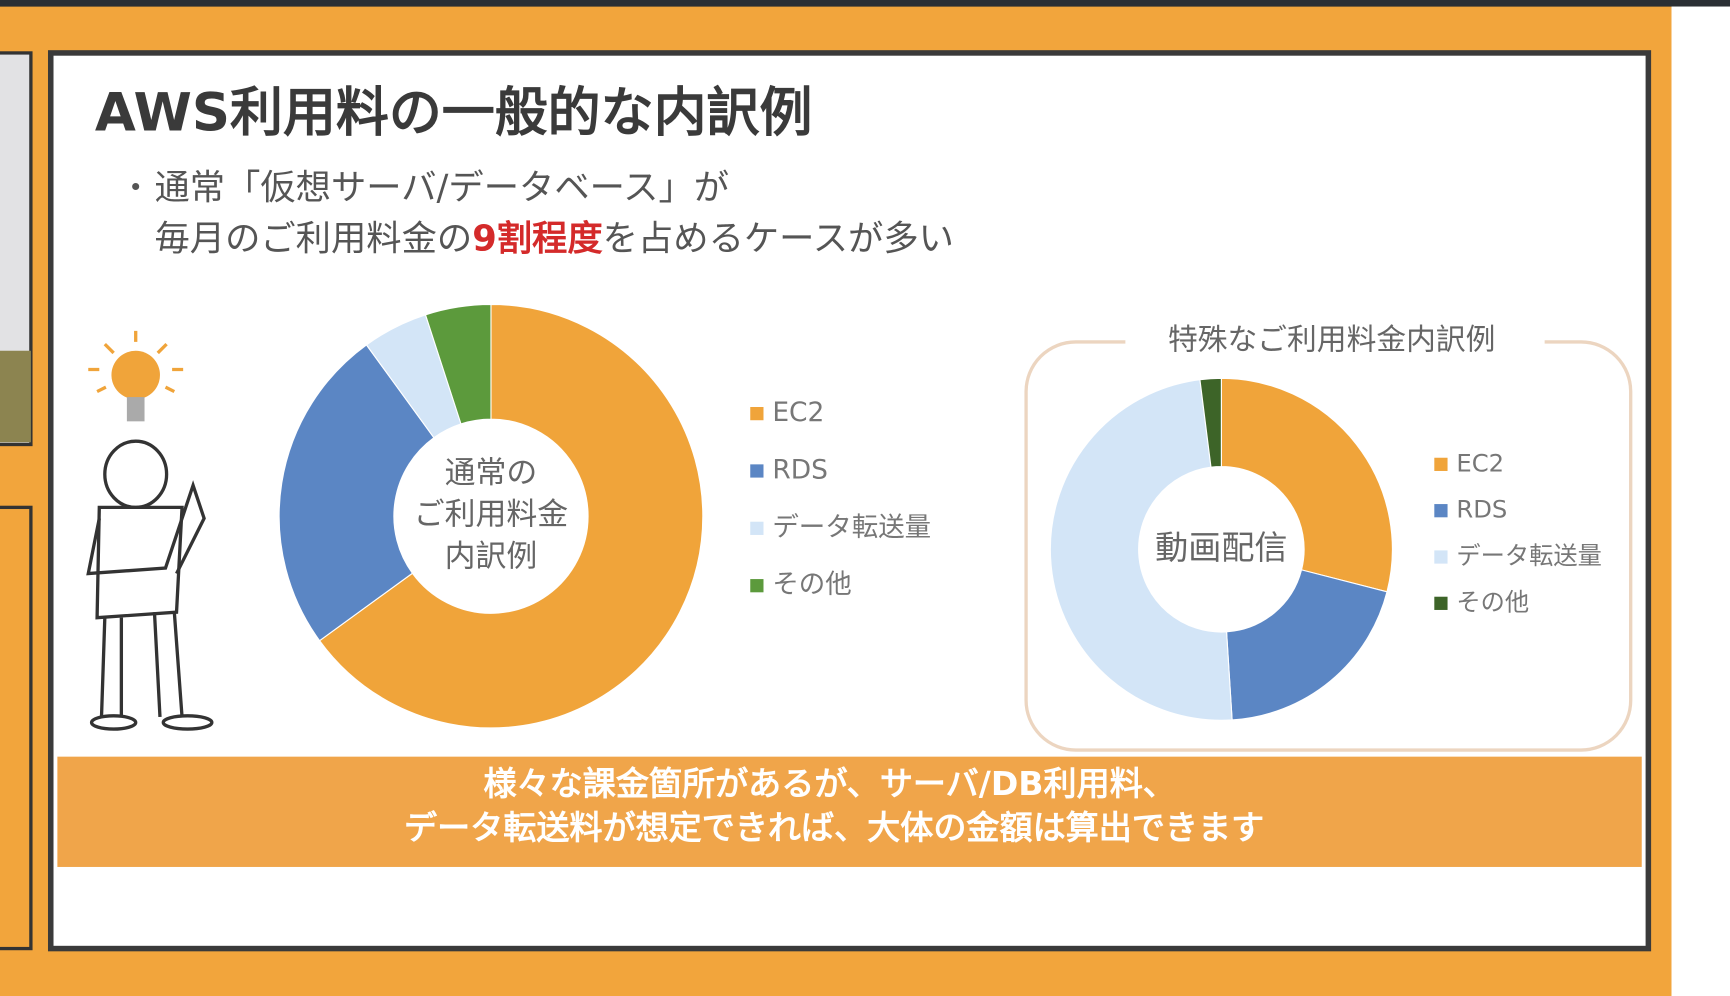  What do you see at coordinates (150, 530) in the screenshot?
I see `person-icon` at bounding box center [150, 530].